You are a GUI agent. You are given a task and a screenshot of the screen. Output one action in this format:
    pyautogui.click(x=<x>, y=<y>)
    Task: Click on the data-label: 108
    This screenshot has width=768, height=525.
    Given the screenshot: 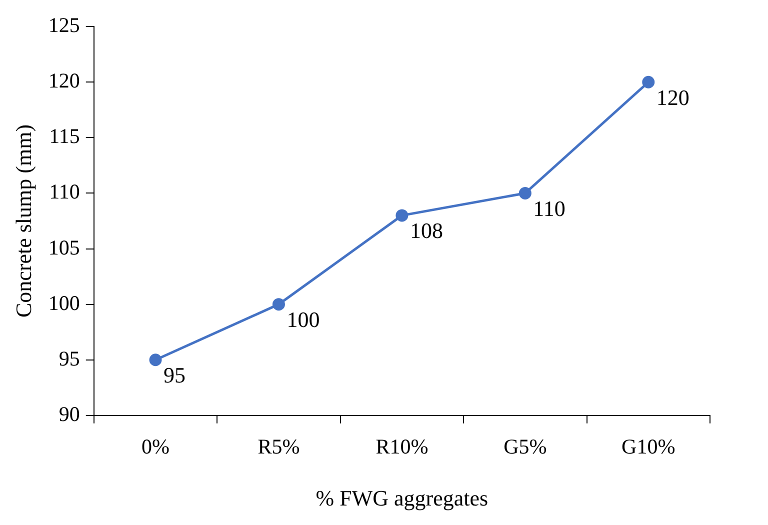 What is the action you would take?
    pyautogui.click(x=426, y=231)
    